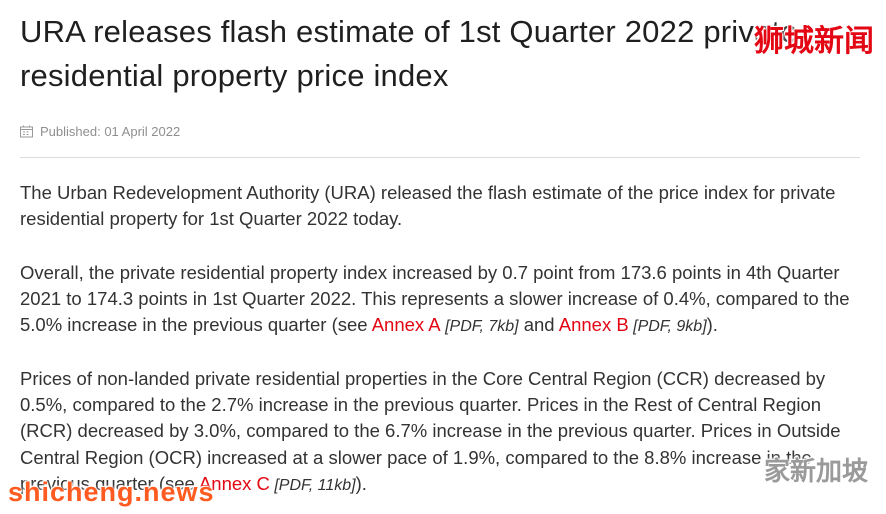 This screenshot has width=886, height=514. What do you see at coordinates (361, 483) in the screenshot?
I see `paragraph-3-close: ).` at bounding box center [361, 483].